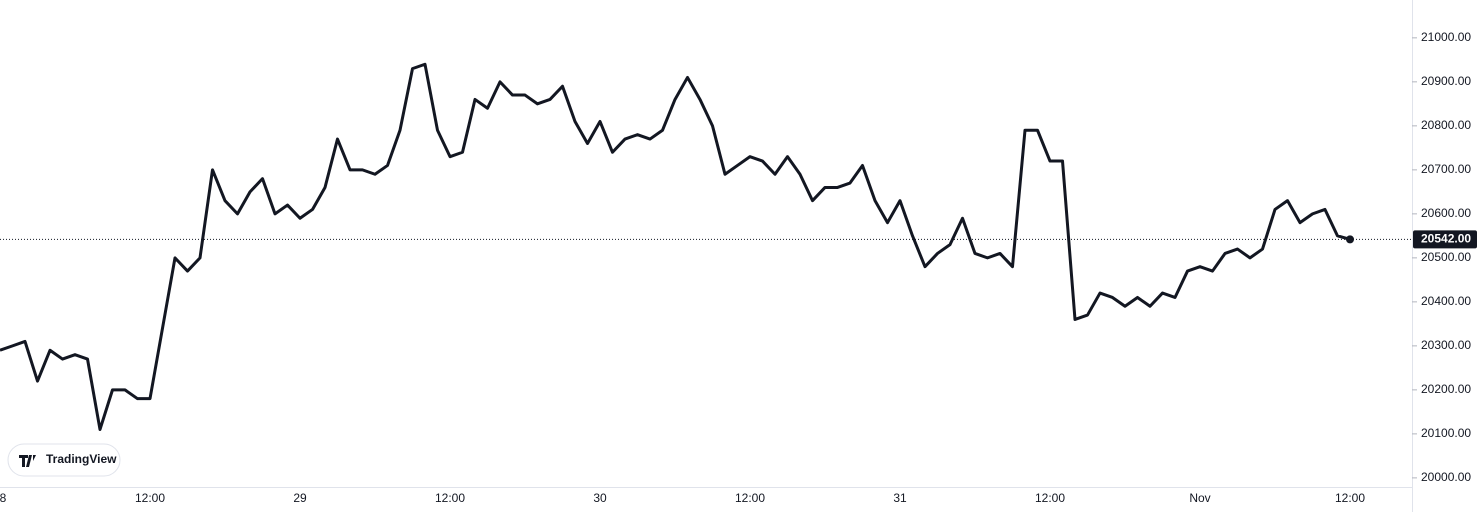 The image size is (1480, 517). I want to click on x-tick-label: 31, so click(900, 498).